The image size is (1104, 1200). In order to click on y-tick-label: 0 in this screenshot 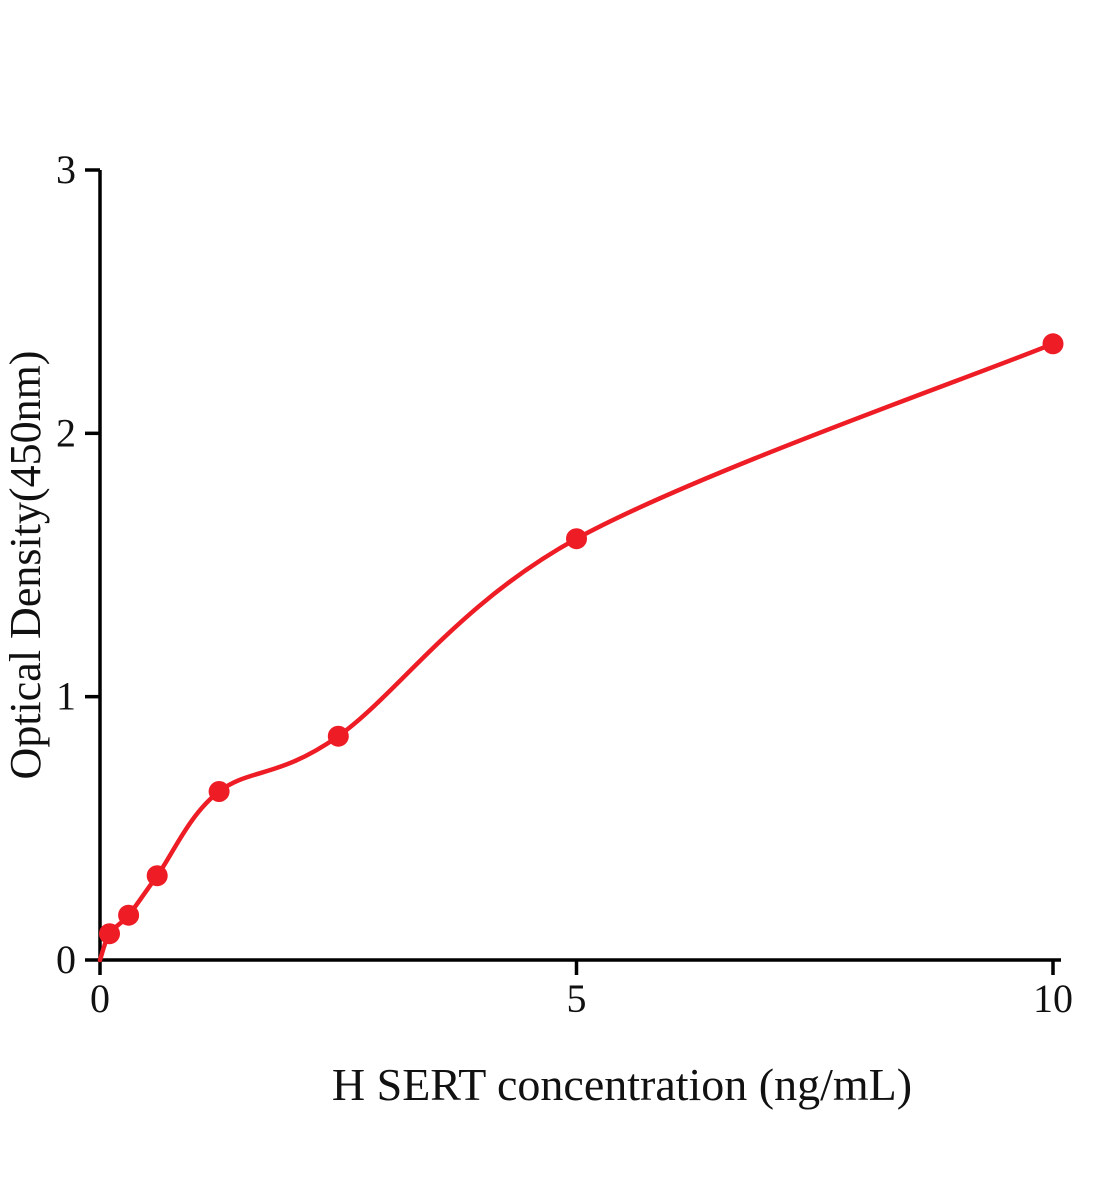, I will do `click(66, 959)`.